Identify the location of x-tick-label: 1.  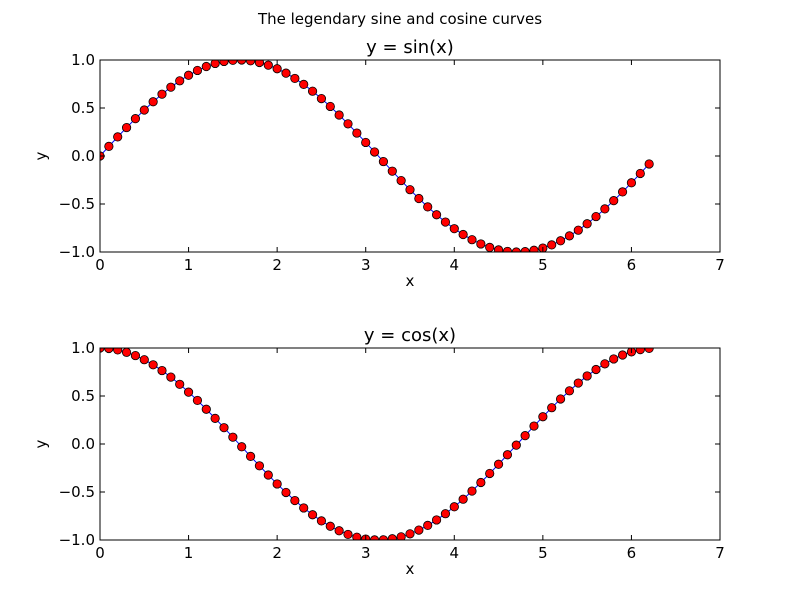
(189, 265).